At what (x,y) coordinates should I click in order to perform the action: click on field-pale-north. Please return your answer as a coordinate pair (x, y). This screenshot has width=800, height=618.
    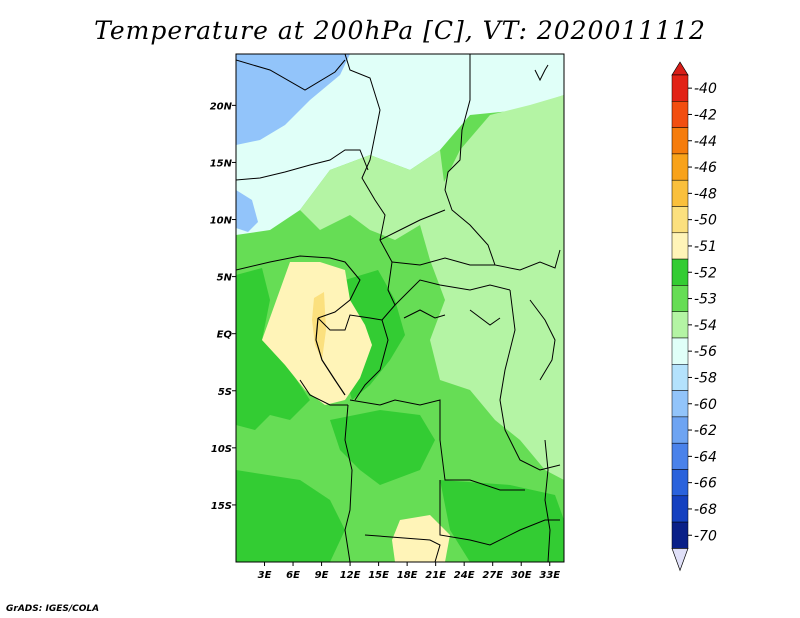
    Looking at the image, I should click on (400, 144).